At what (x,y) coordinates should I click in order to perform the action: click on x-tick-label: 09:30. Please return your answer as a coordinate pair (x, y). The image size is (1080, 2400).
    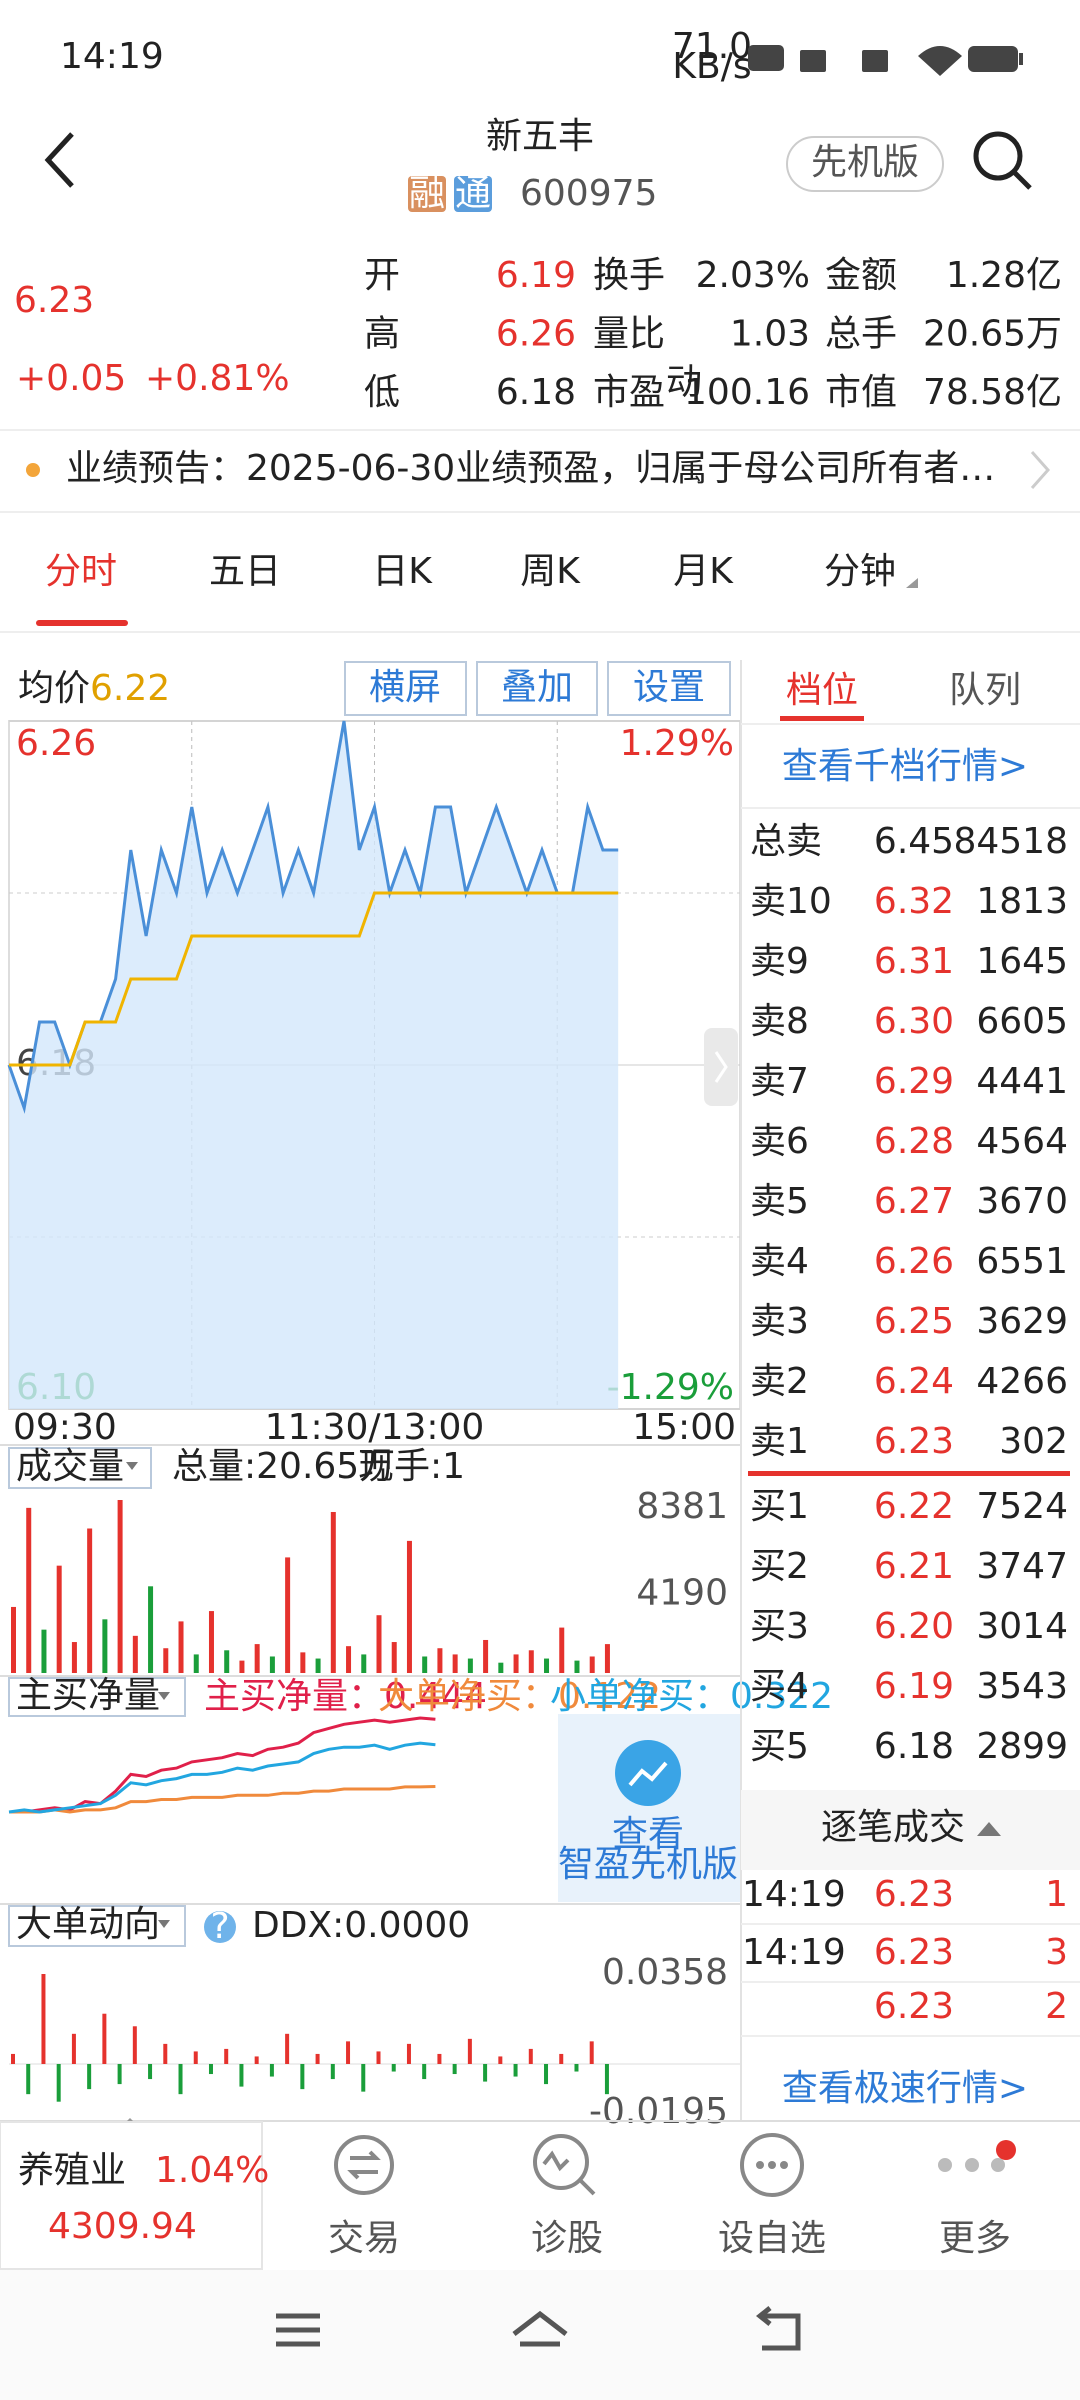
    Looking at the image, I should click on (65, 1427).